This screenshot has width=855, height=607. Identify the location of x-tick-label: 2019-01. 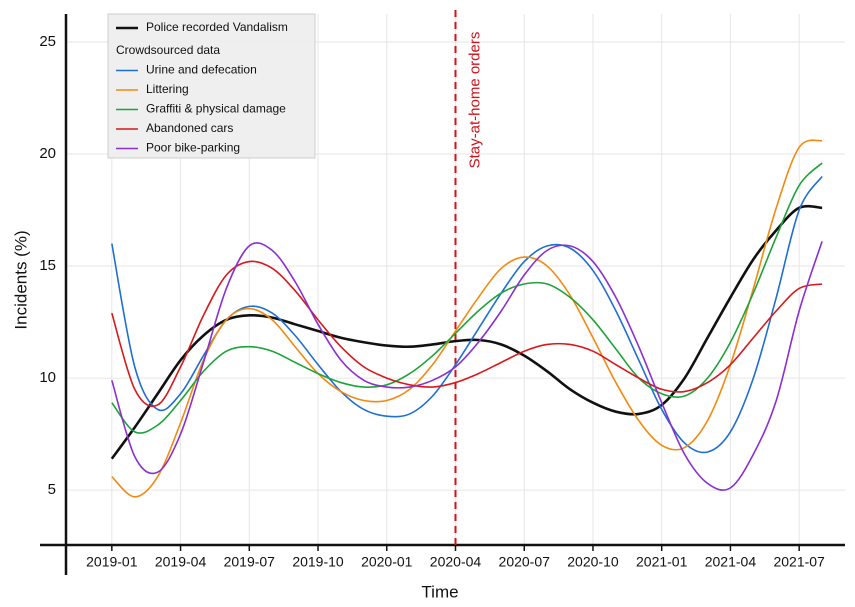
(112, 562).